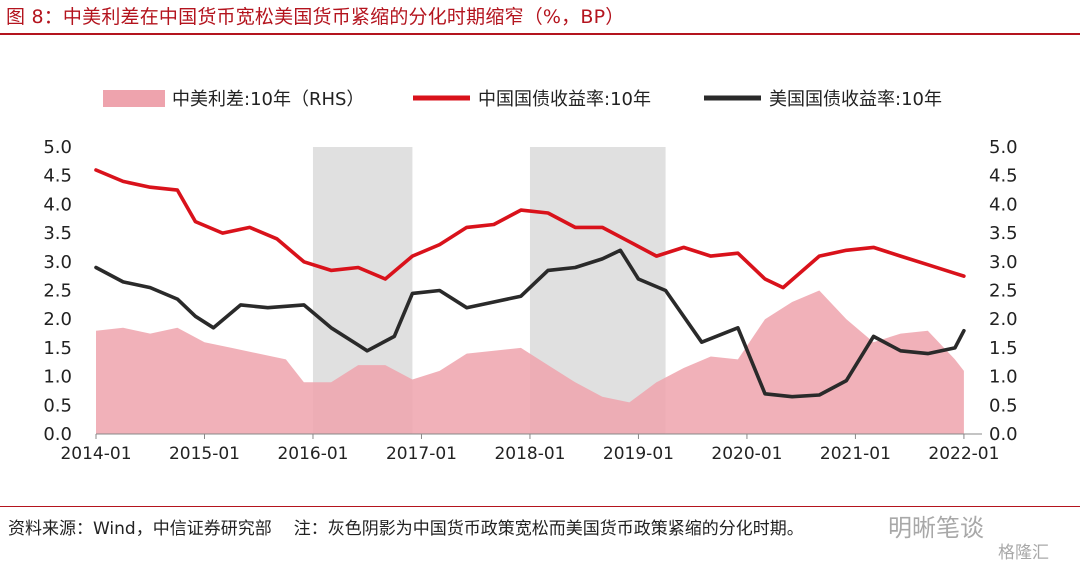 This screenshot has width=1080, height=565. I want to click on watermark-secondary: 格隆汇, so click(1023, 553).